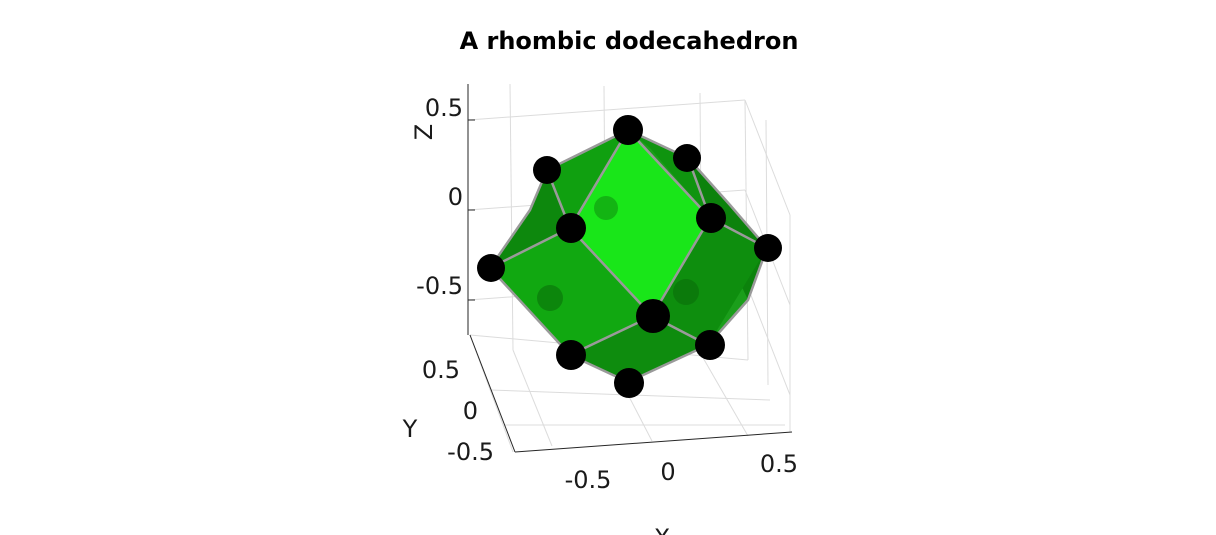  Describe the element at coordinates (667, 472) in the screenshot. I see `x-tick-label: 0` at that location.